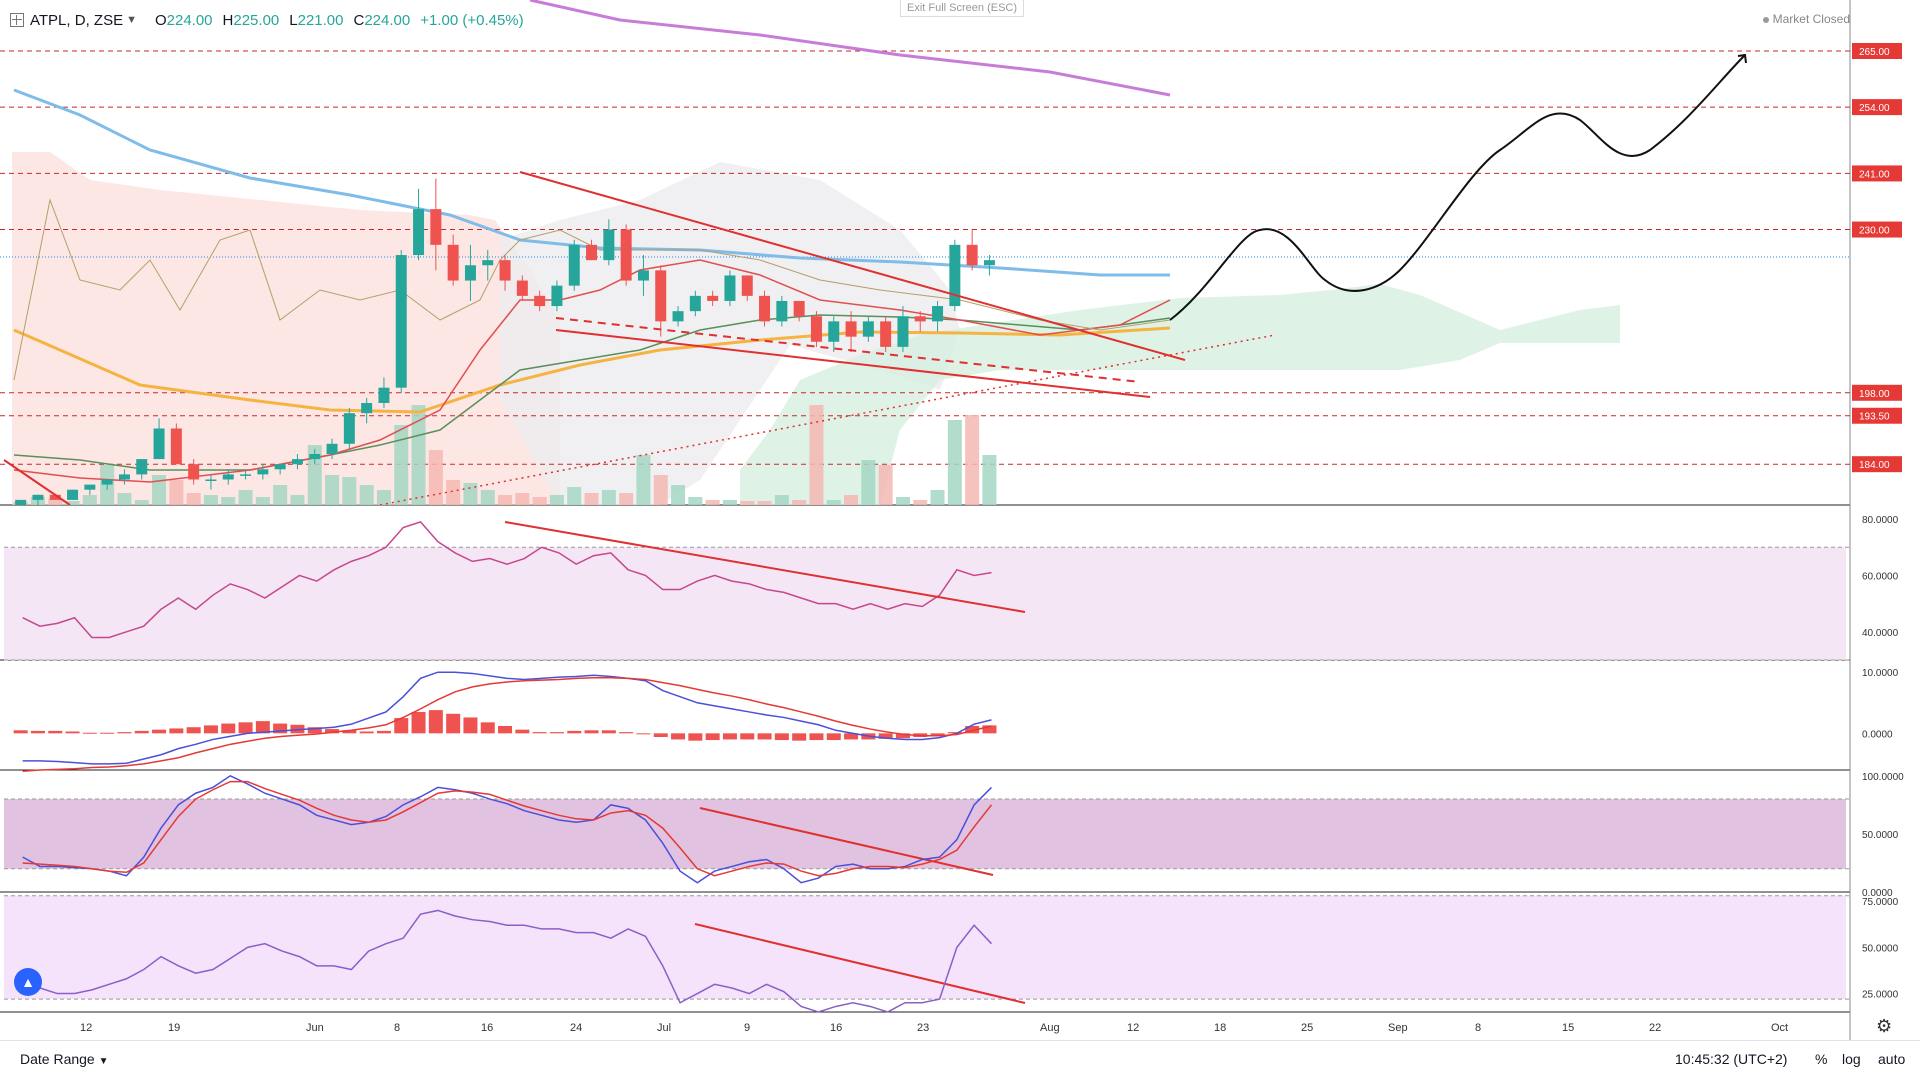 The image size is (1920, 1081). Describe the element at coordinates (1874, 417) in the screenshot. I see `price-level-label: 193.50` at that location.